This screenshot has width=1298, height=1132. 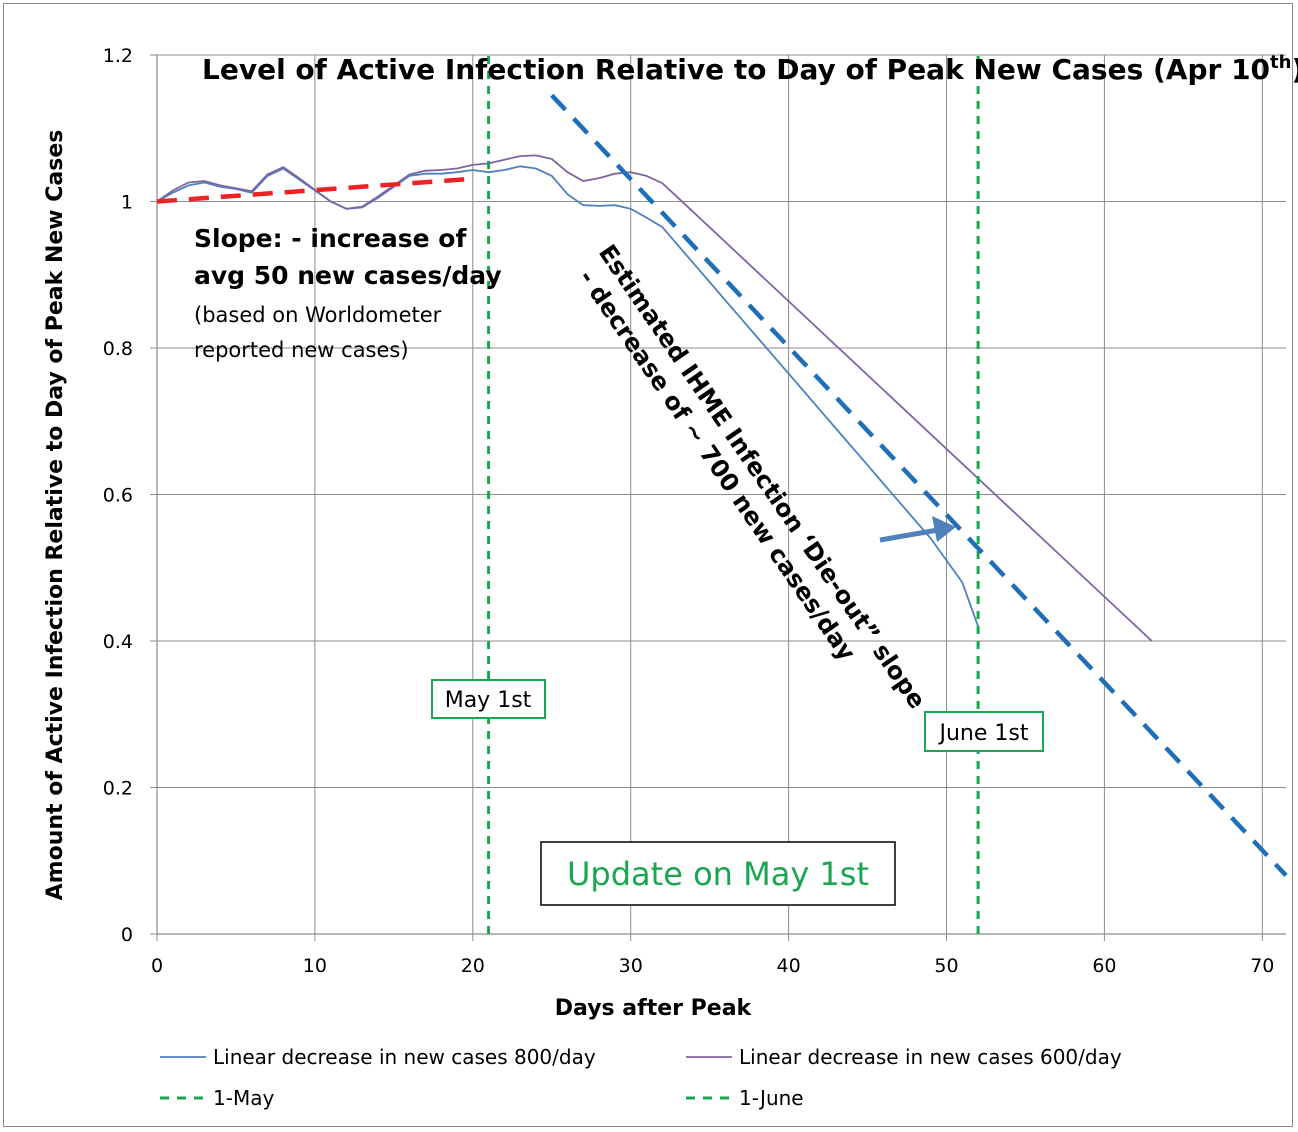 I want to click on arrow-annotation, so click(x=917, y=529).